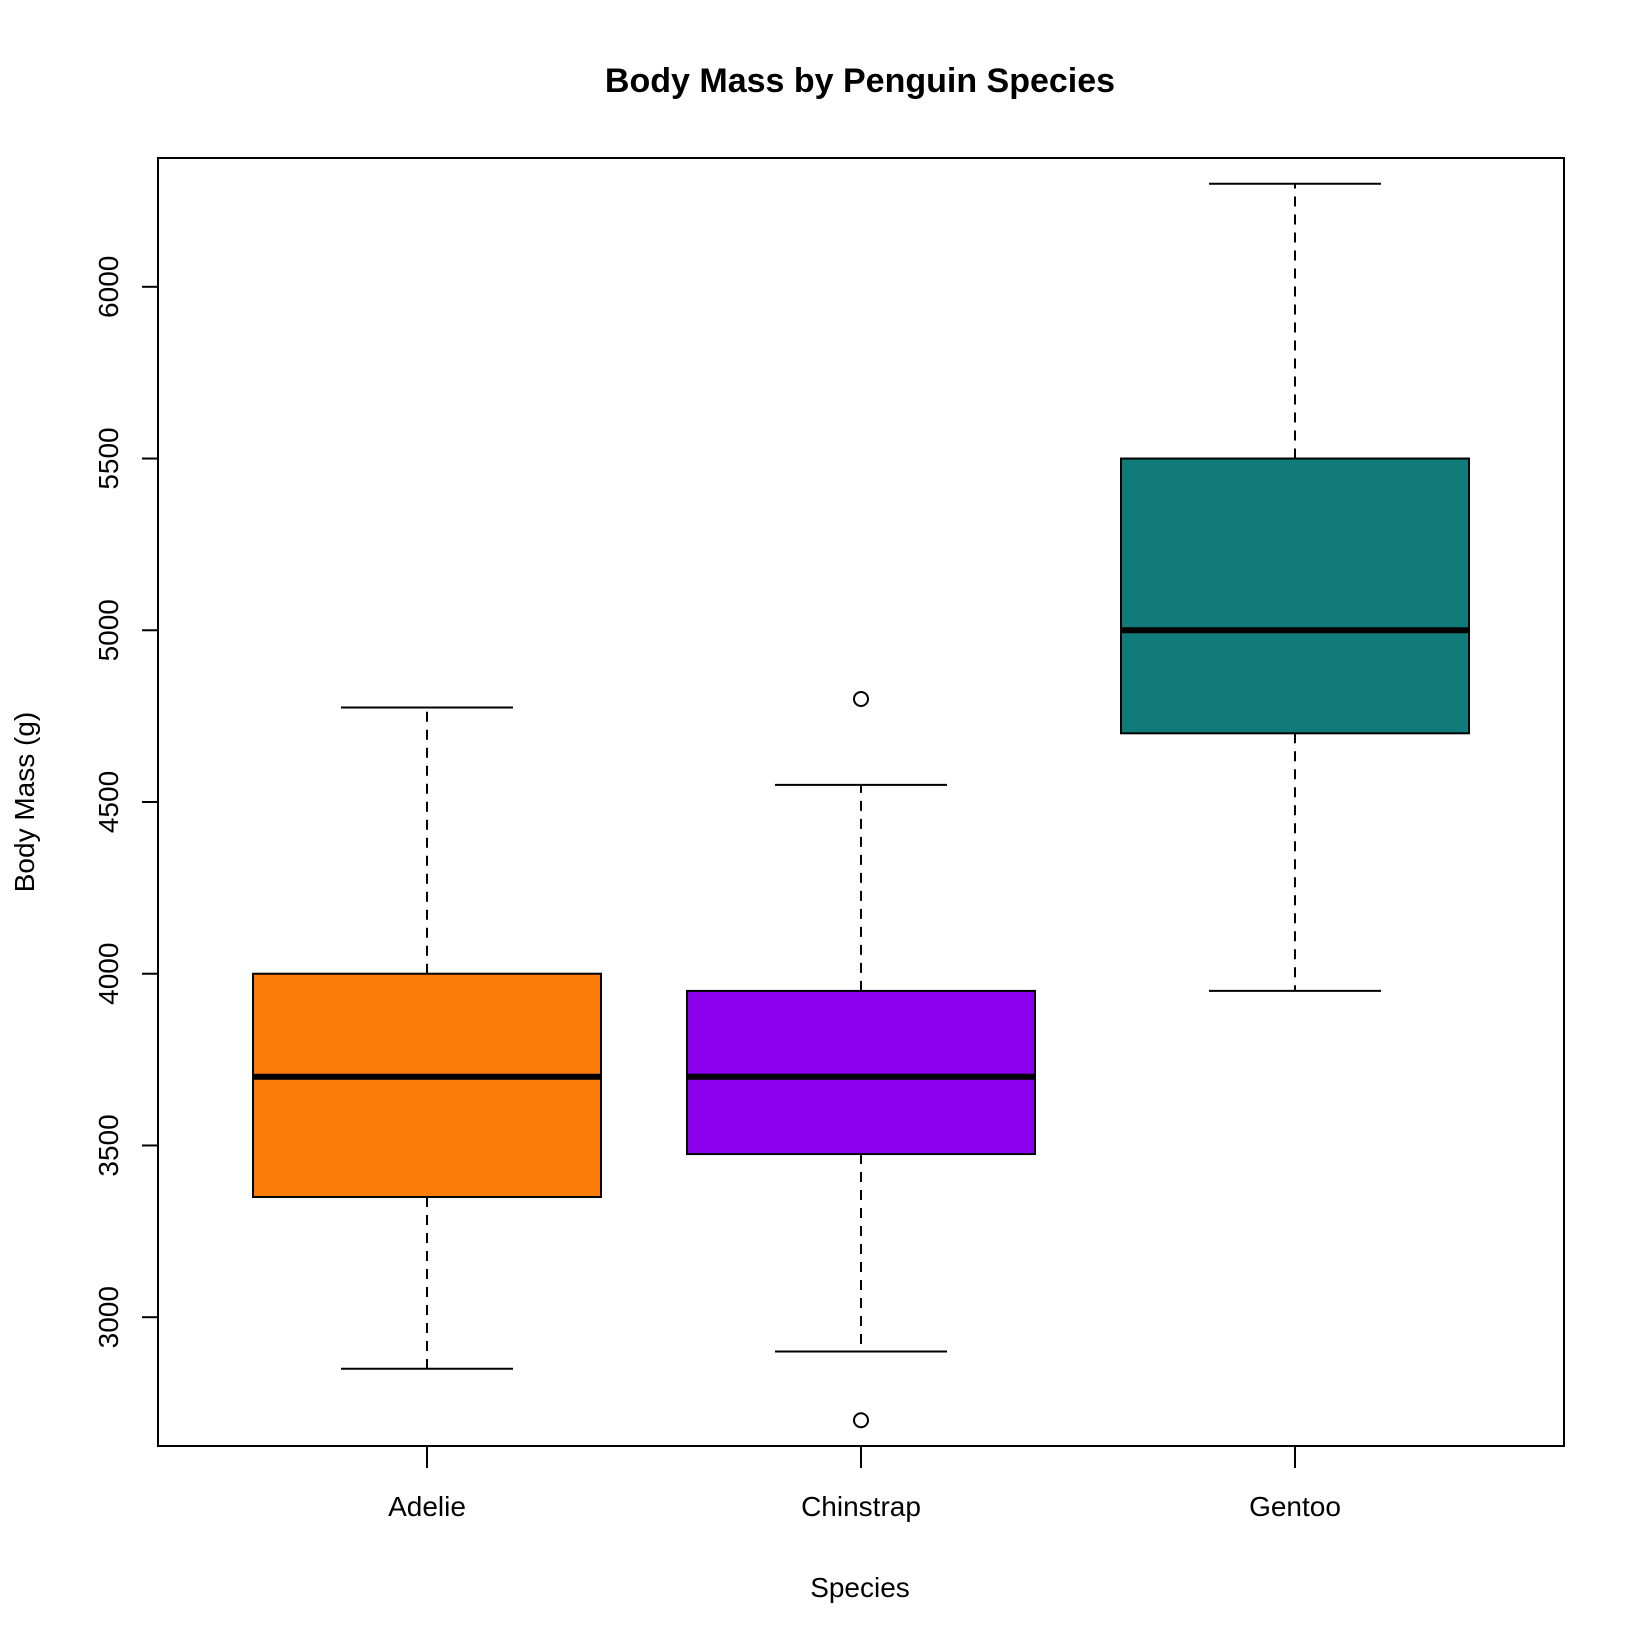 Image resolution: width=1632 pixels, height=1632 pixels. I want to click on box-group-gentoo, so click(1295, 587).